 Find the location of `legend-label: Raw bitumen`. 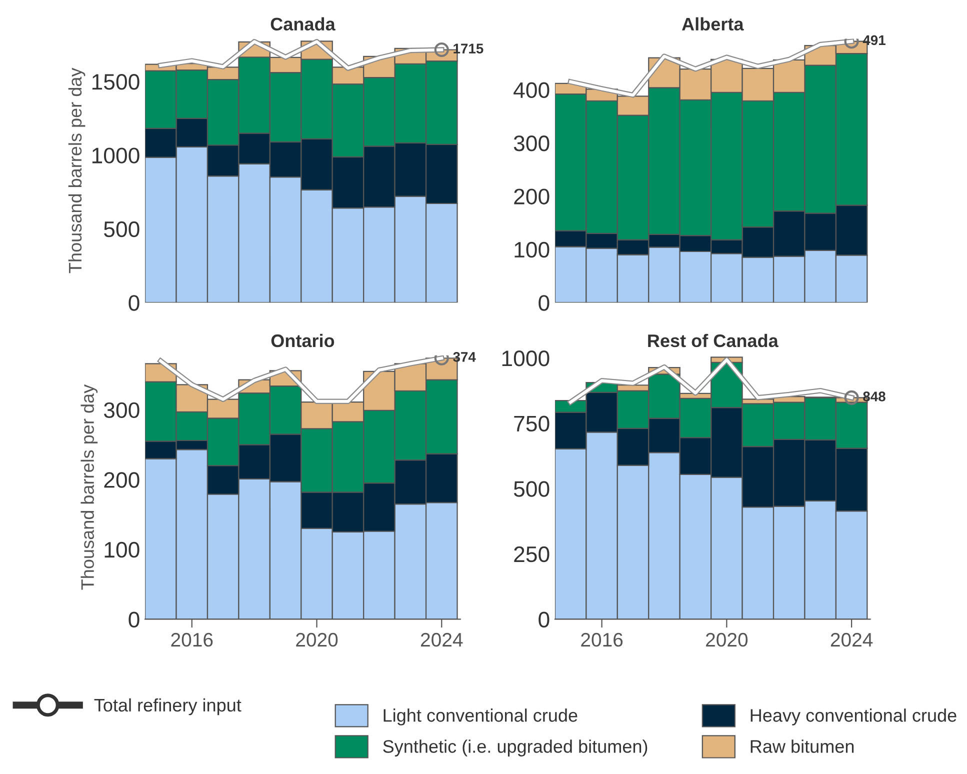

legend-label: Raw bitumen is located at coordinates (802, 746).